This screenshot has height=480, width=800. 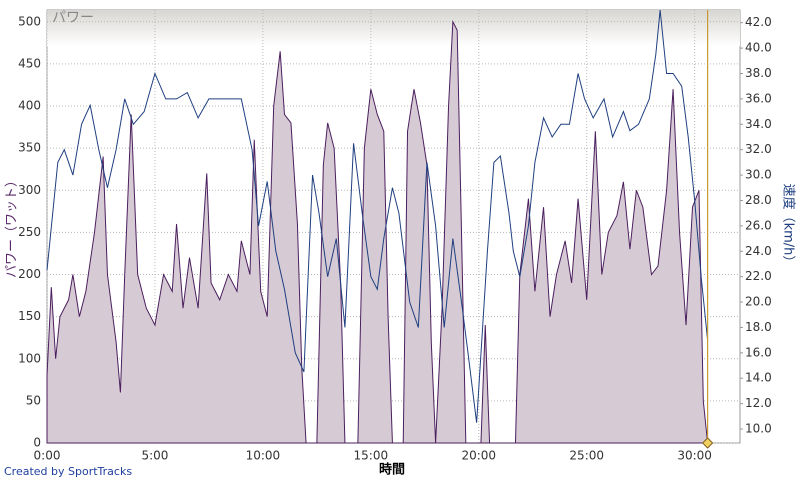 What do you see at coordinates (758, 327) in the screenshot?
I see `y2-tick-label: 18.0` at bounding box center [758, 327].